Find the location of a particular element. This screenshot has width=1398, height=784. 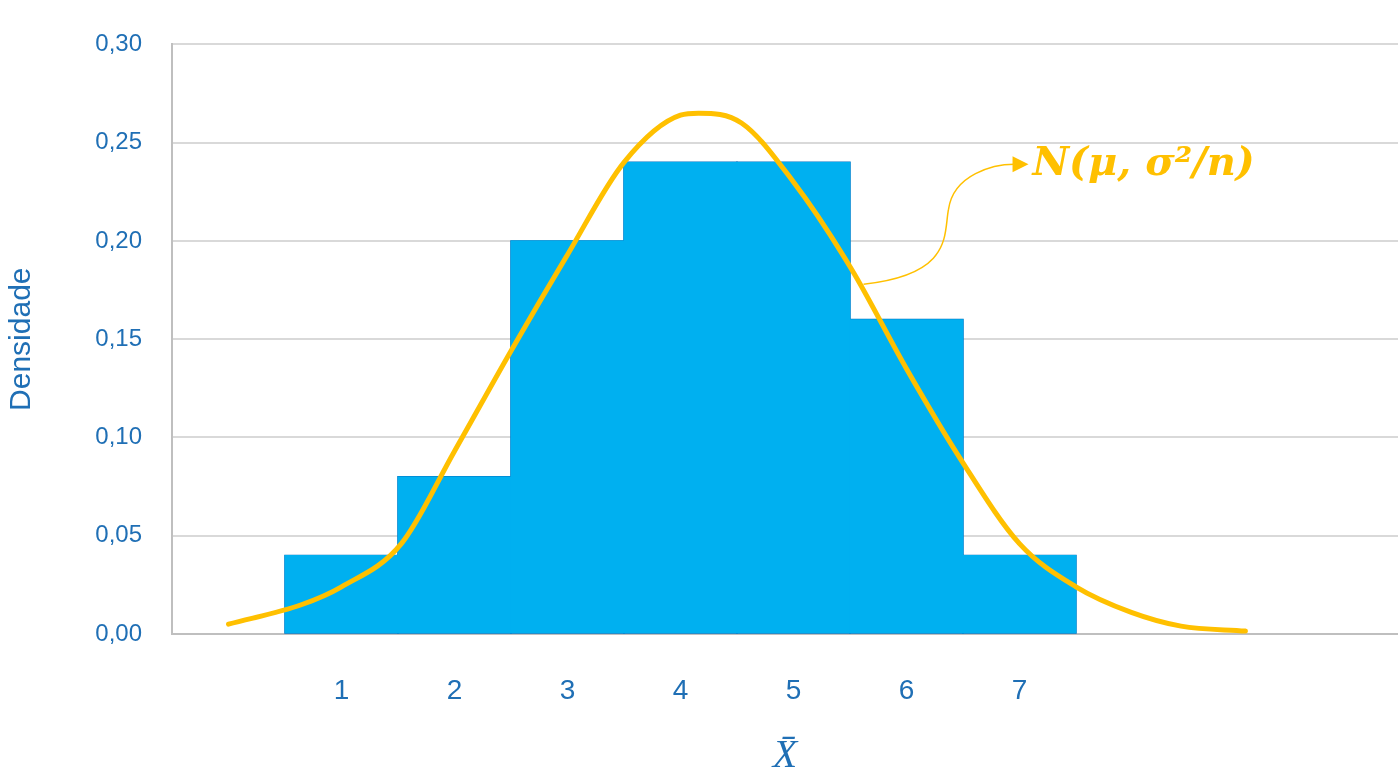

x-axis-title: X̄ is located at coordinates (784, 753).